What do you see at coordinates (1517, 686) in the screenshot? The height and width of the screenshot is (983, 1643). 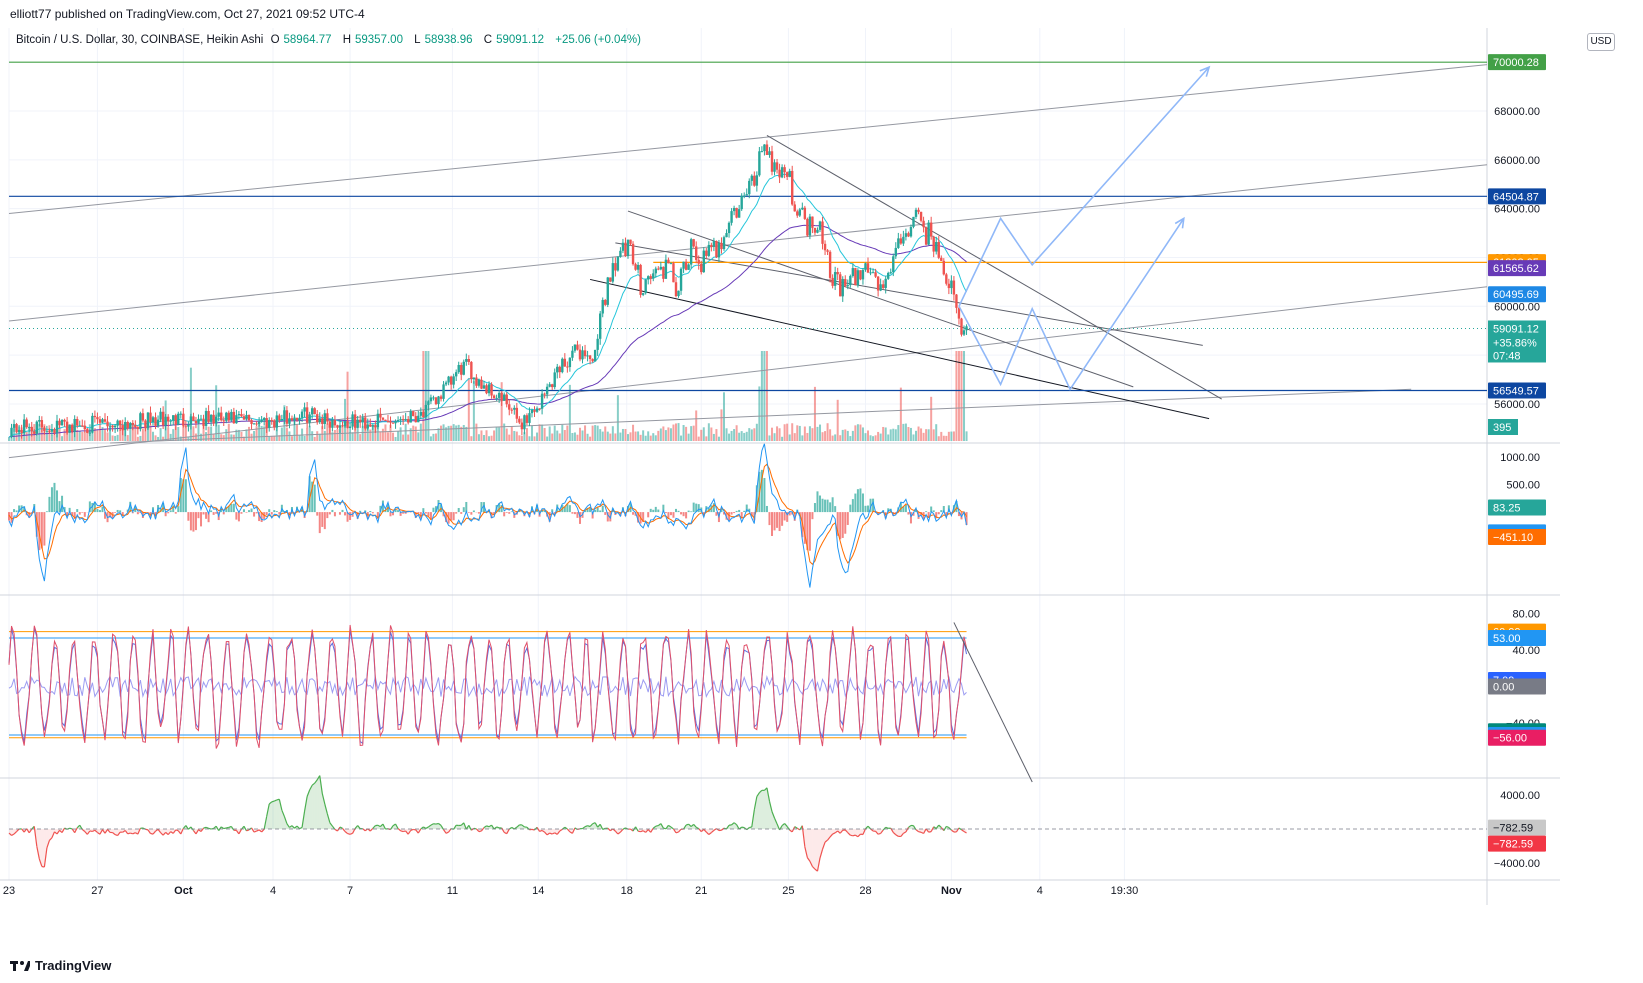 I see `osc2-value-label-bg` at bounding box center [1517, 686].